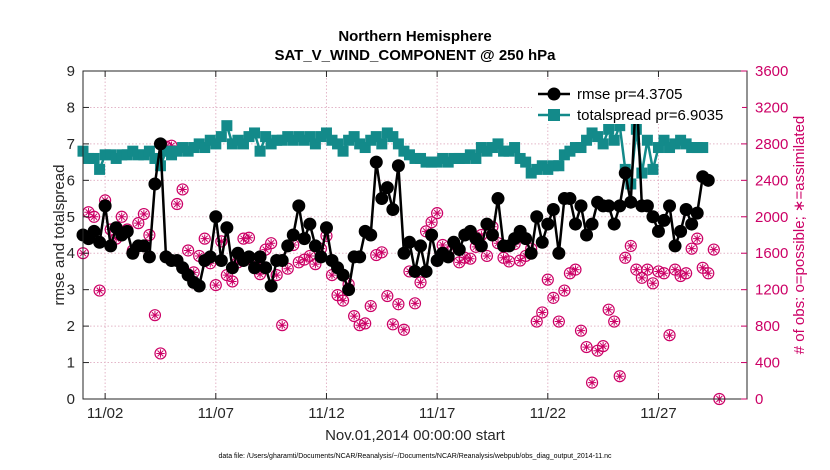  I want to click on y-tick-label: 0, so click(71, 399).